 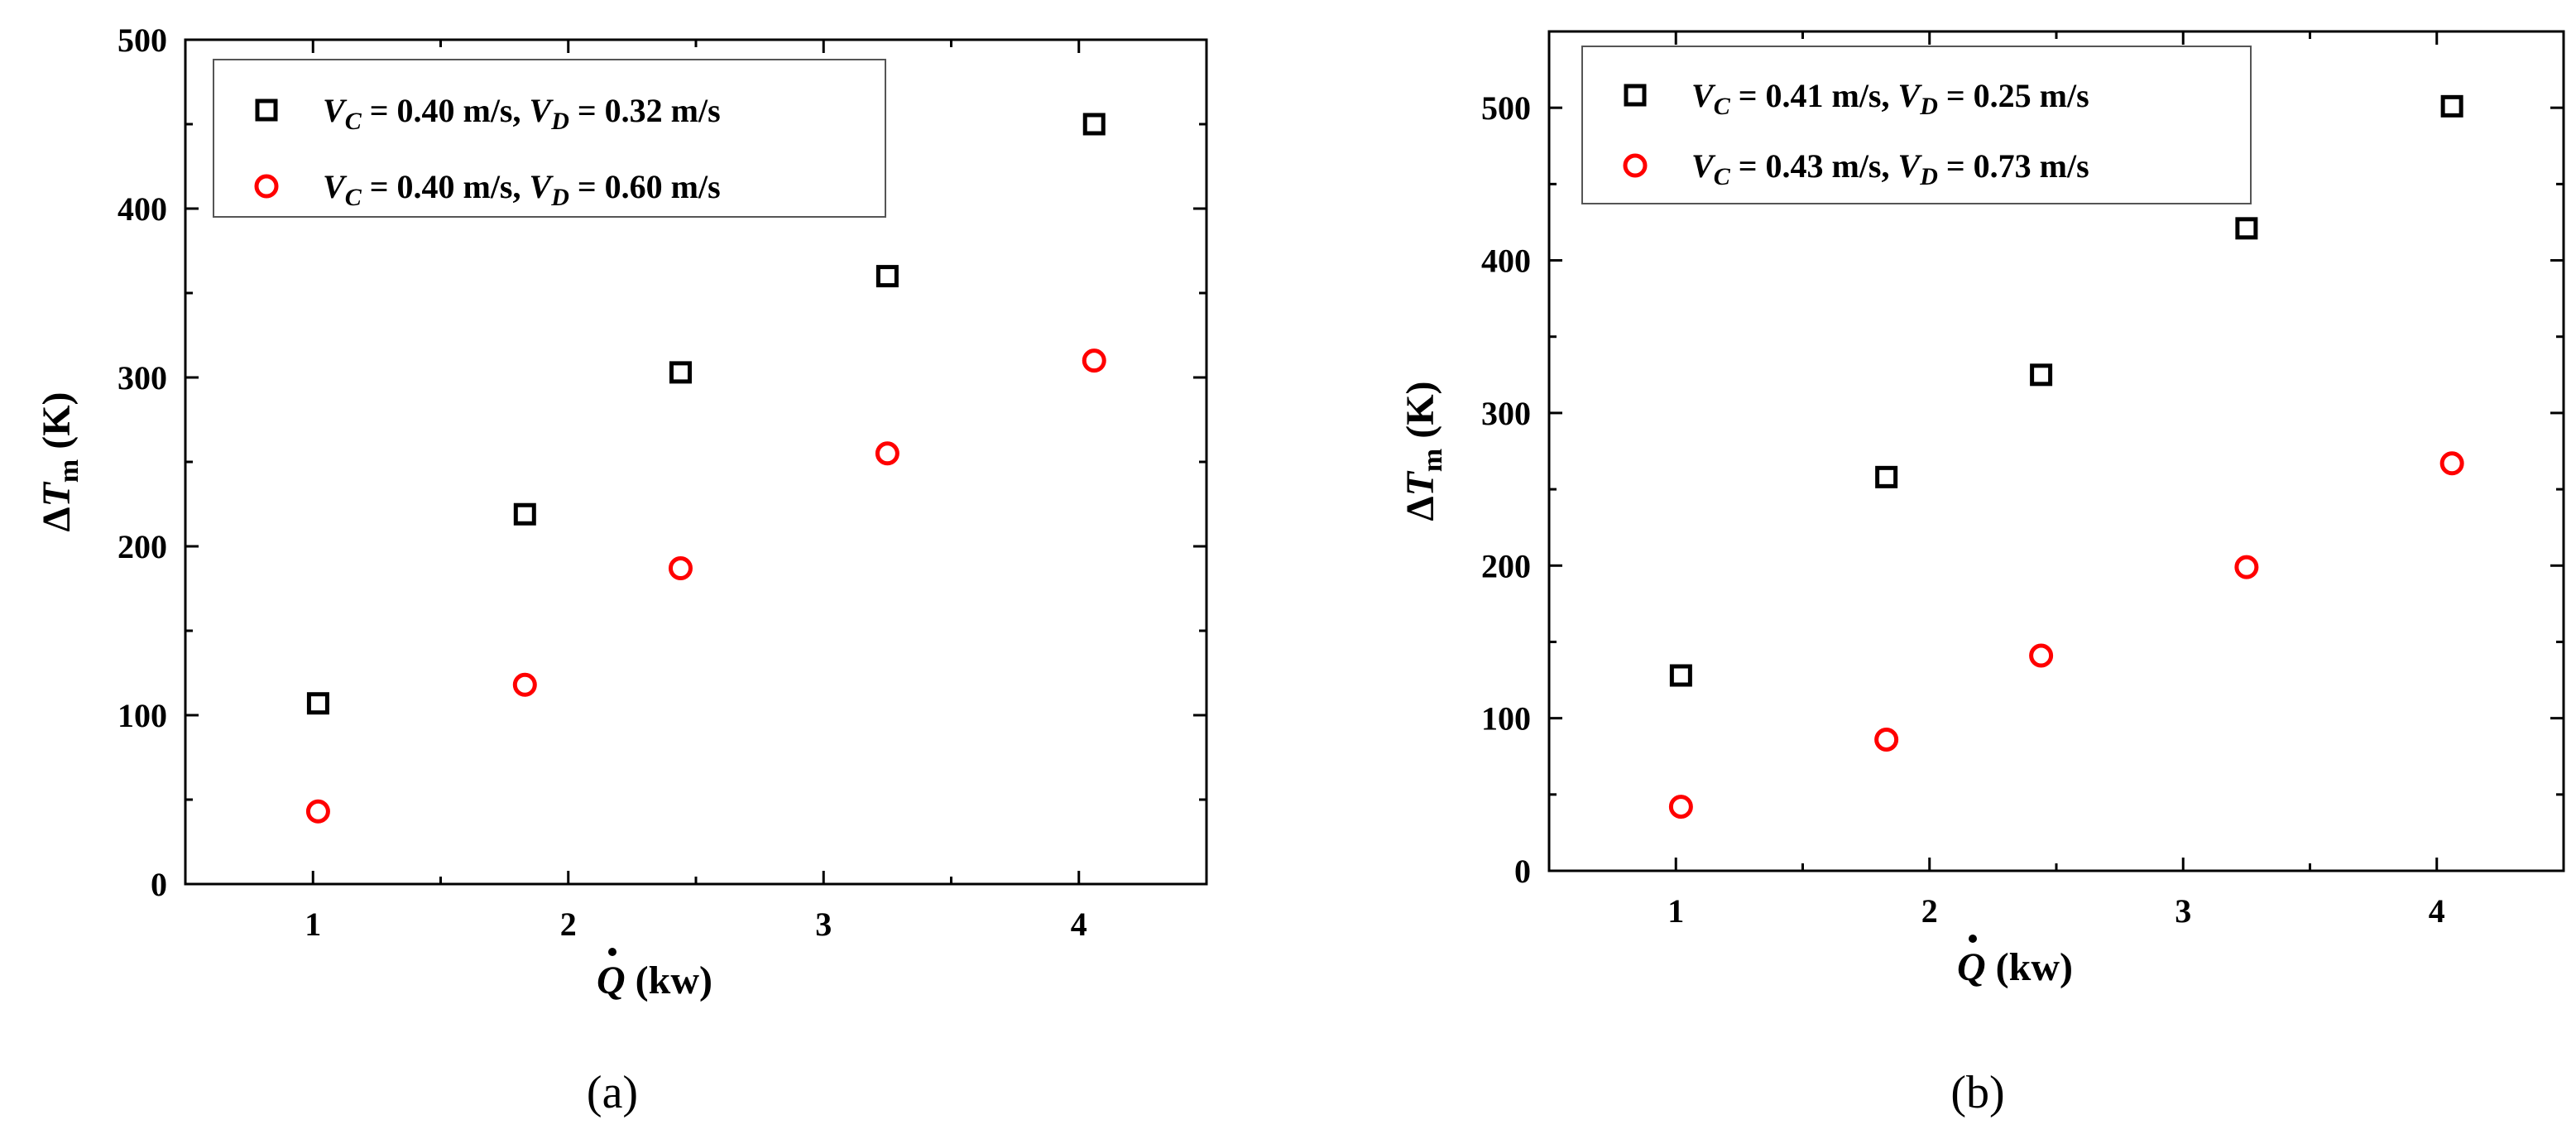 I want to click on legend-vc-value: = 0.43 m/s,, so click(x=1814, y=166).